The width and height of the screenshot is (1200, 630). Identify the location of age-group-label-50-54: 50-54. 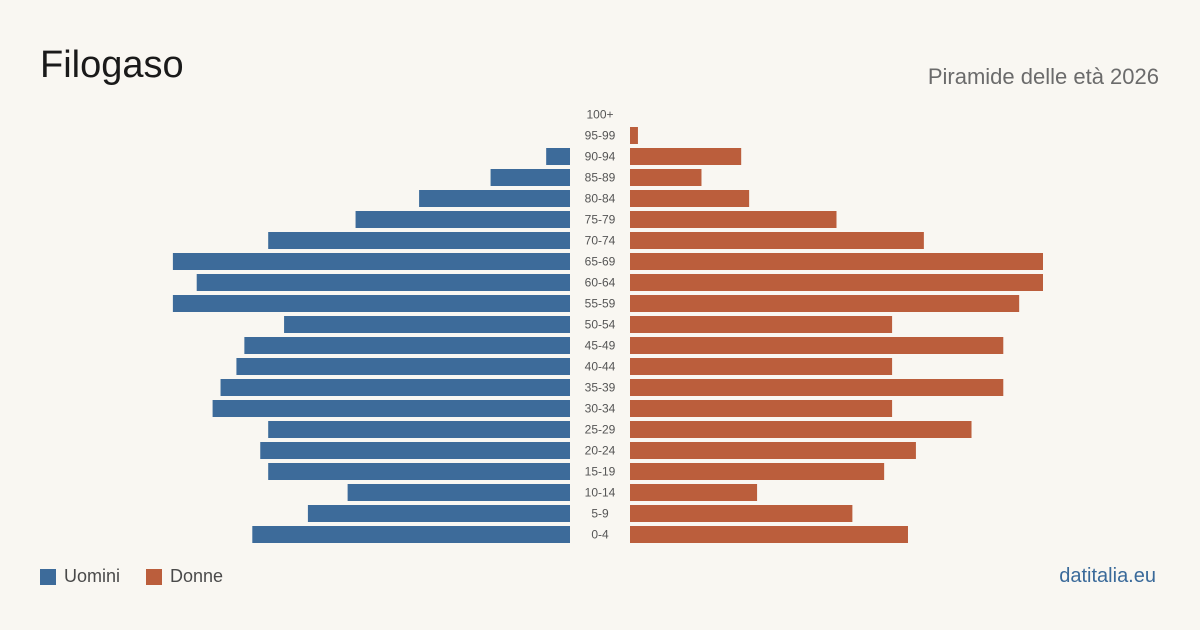
(600, 325).